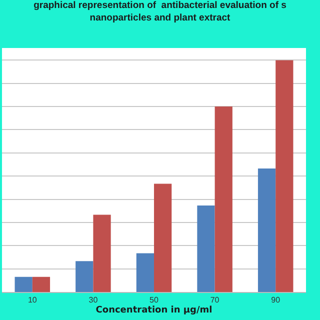 This screenshot has height=320, width=320. What do you see at coordinates (33, 300) in the screenshot?
I see `x-tick-label: 10` at bounding box center [33, 300].